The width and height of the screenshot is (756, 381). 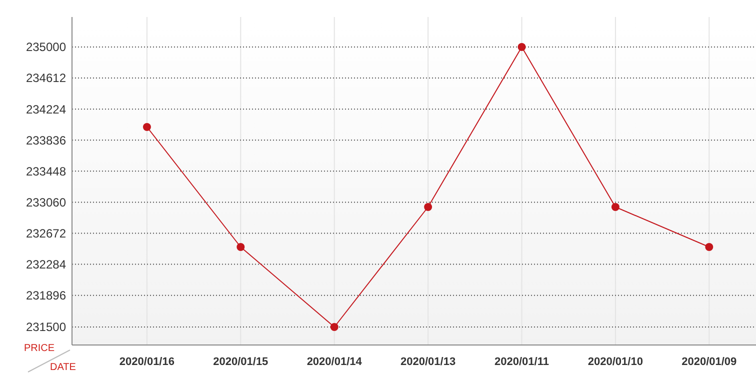 What do you see at coordinates (334, 362) in the screenshot?
I see `x-tick-label: 2020/01/14` at bounding box center [334, 362].